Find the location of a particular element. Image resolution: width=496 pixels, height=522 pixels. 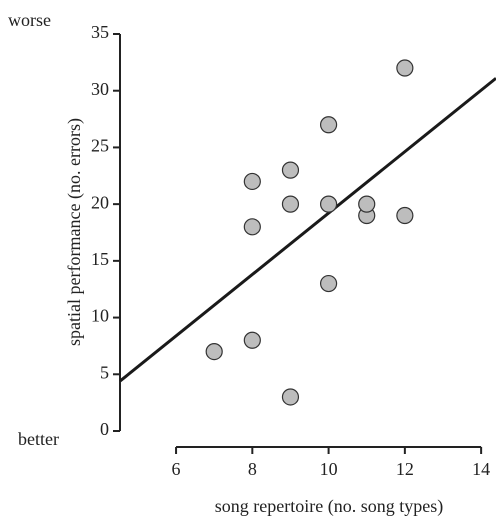

x-tick-label: 14 is located at coordinates (481, 469).